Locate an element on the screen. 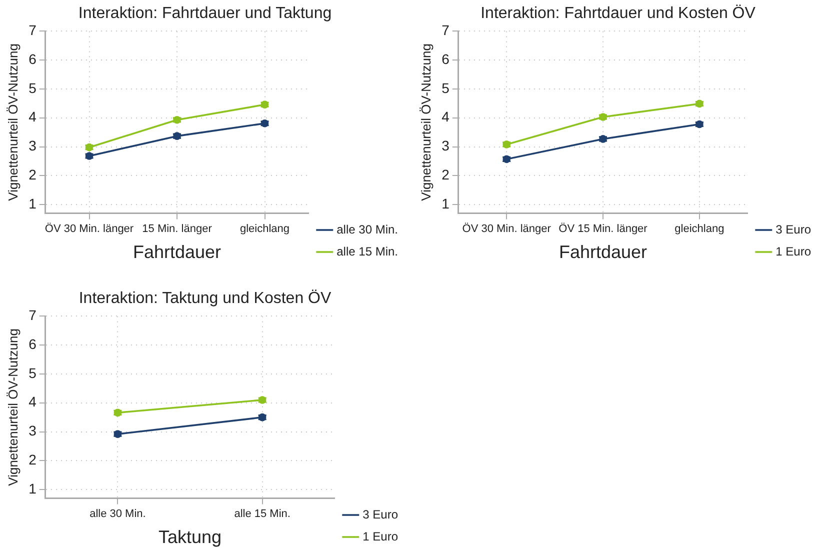  chart-title: Interaktion: Fahrtdauer und Kosten ÖV is located at coordinates (618, 13).